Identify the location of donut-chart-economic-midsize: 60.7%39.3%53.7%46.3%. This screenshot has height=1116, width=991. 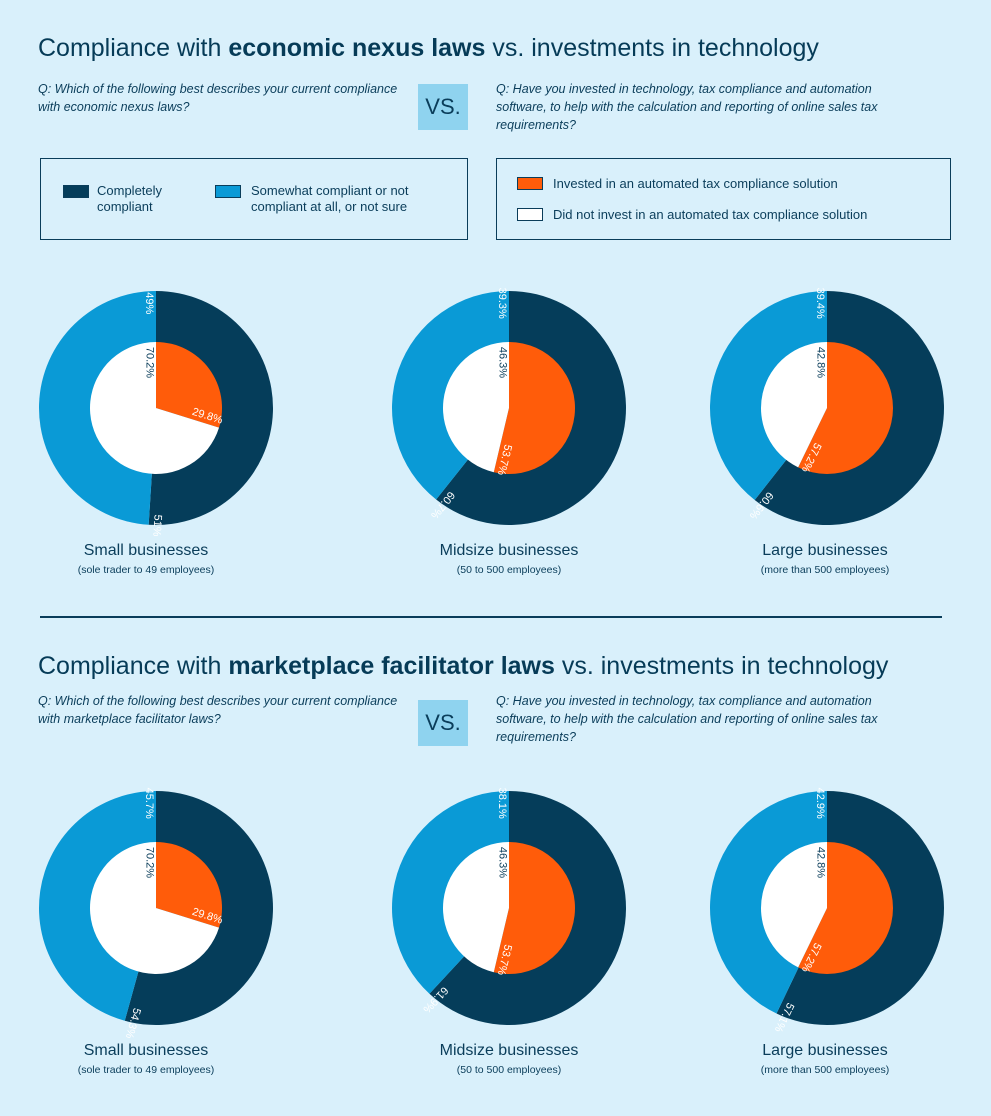
(509, 406).